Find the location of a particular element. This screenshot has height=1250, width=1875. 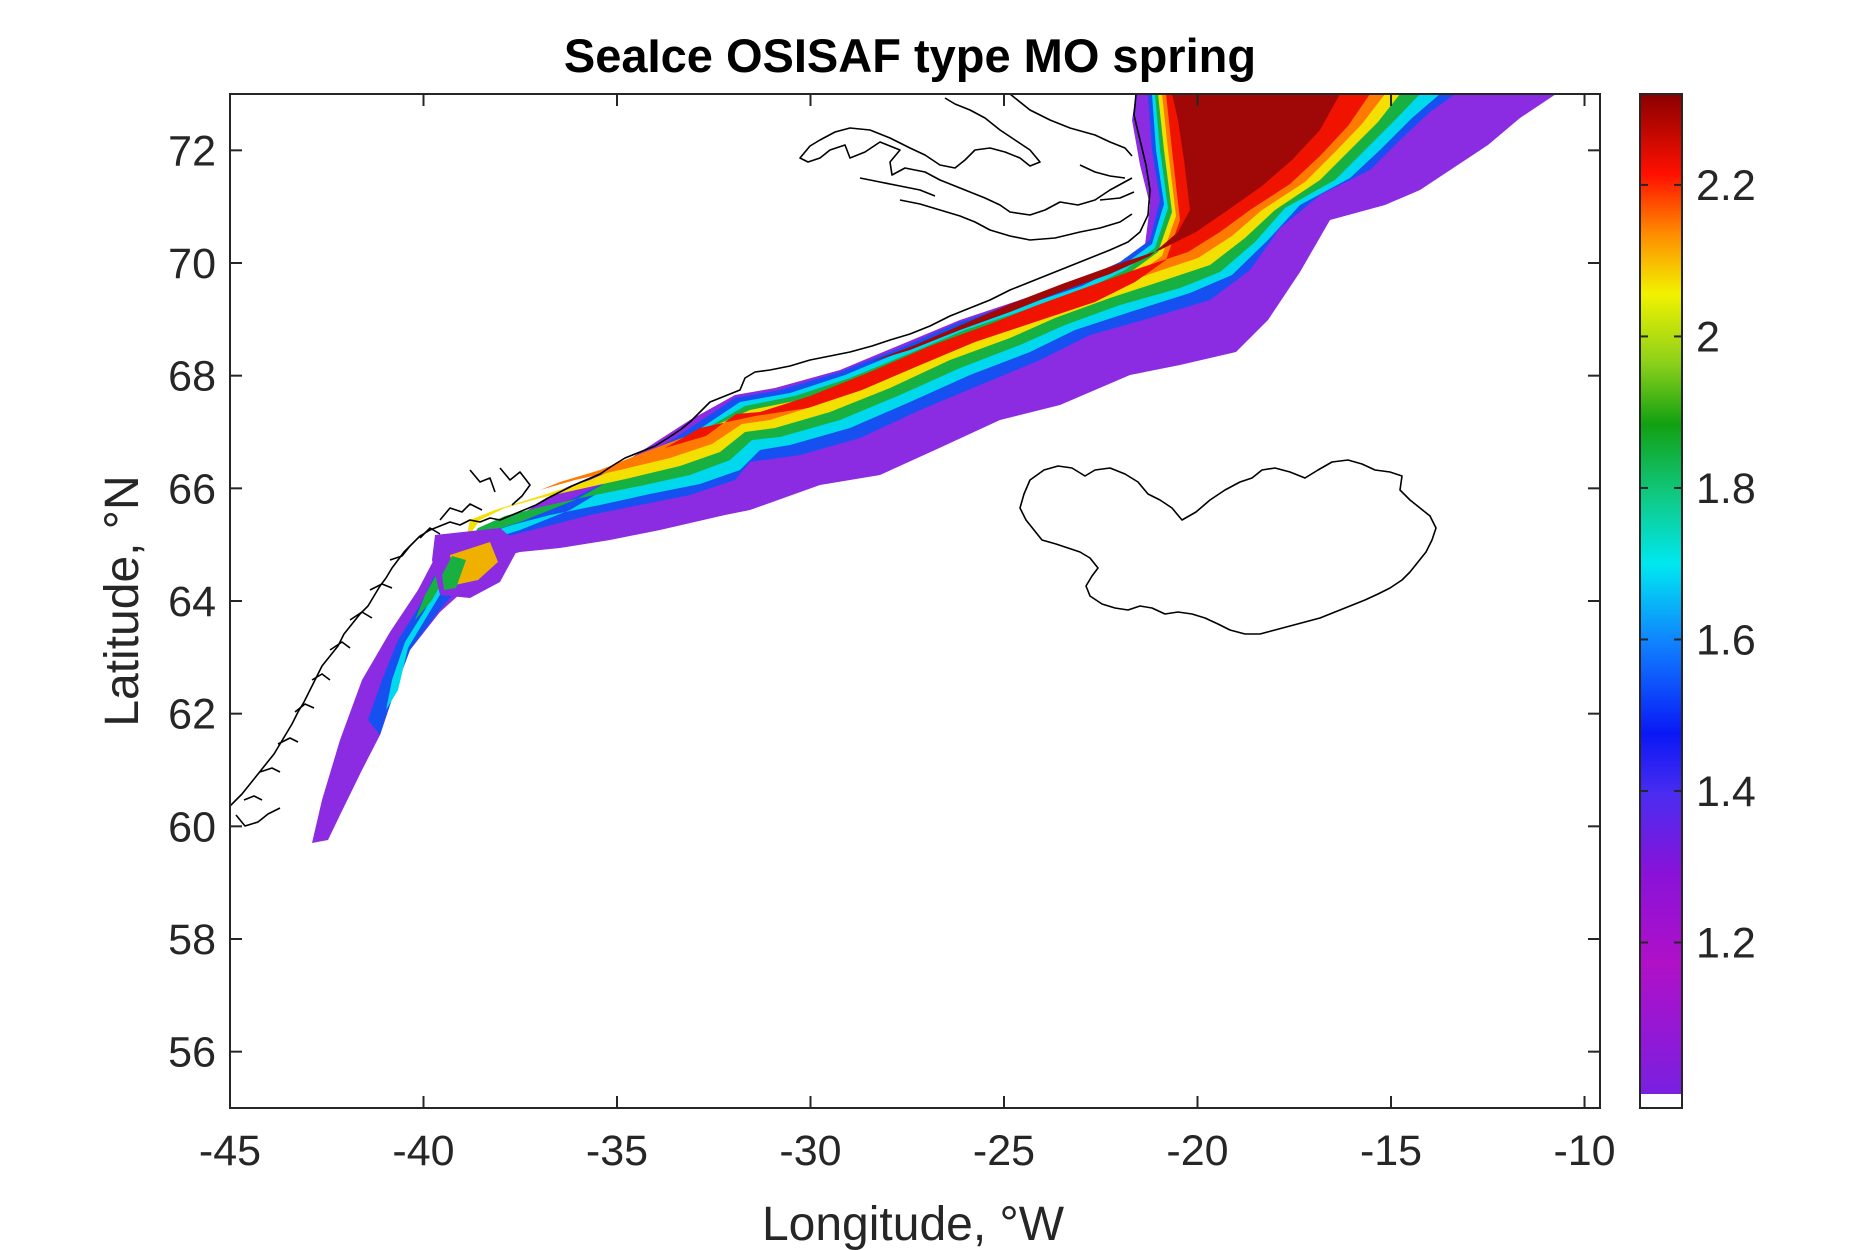

colorbar-frame is located at coordinates (1661, 601).